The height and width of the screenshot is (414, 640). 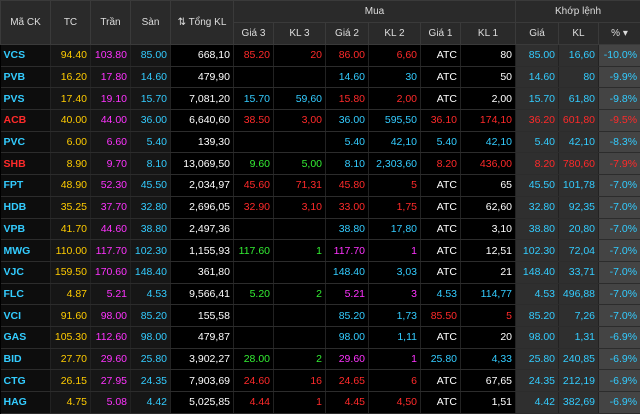 I want to click on cell: 5.21, so click(x=110, y=294).